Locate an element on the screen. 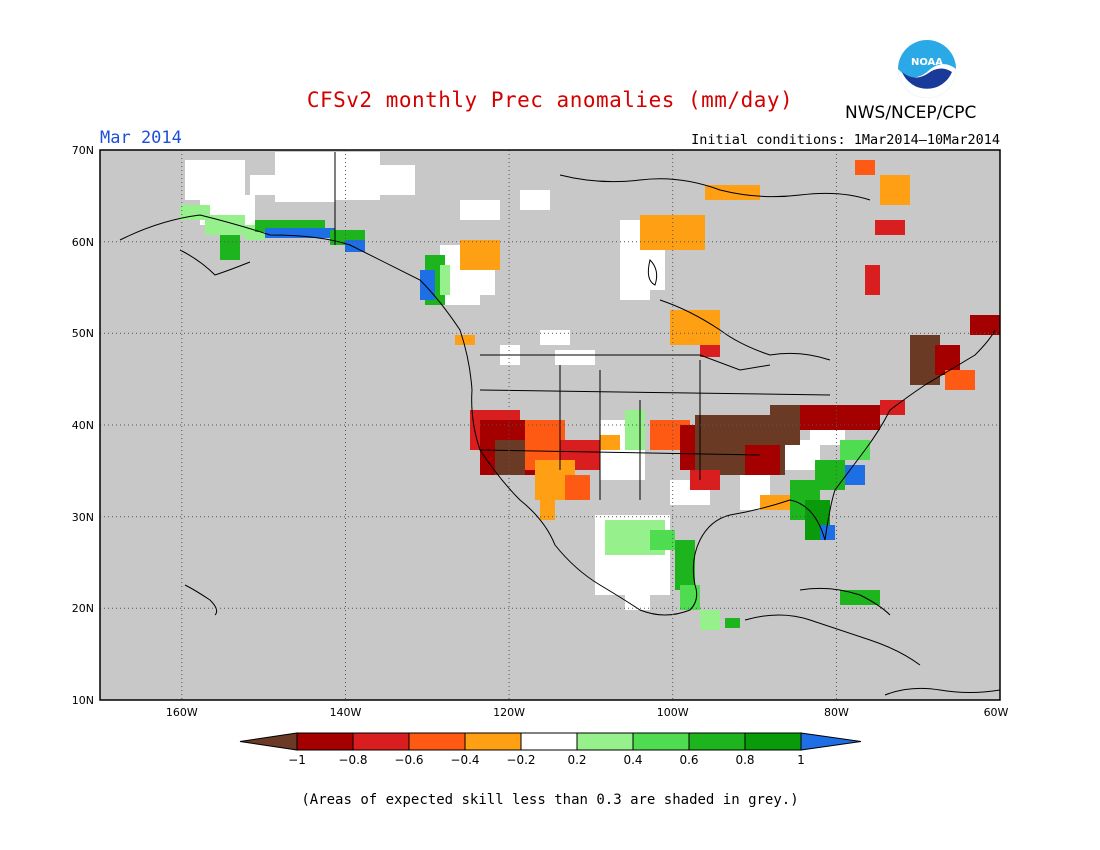 Image resolution: width=1100 pixels, height=850 pixels. initial-conditions: Initial conditions: 1Mar2014–10Mar2014 is located at coordinates (845, 140).